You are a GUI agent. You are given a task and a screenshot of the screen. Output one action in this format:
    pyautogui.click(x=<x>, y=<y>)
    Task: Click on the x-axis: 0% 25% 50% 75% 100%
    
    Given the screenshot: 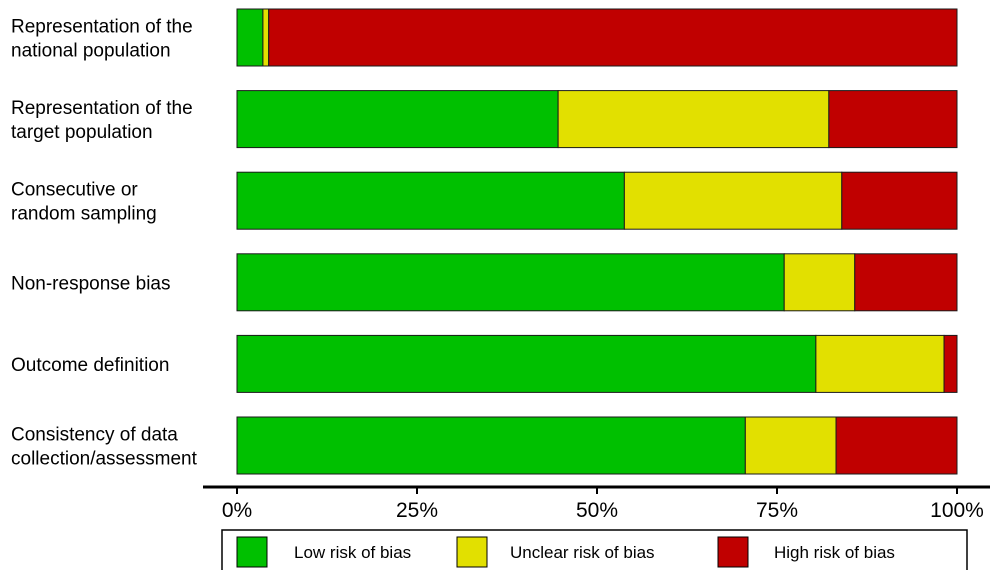 What is the action you would take?
    pyautogui.click(x=596, y=503)
    